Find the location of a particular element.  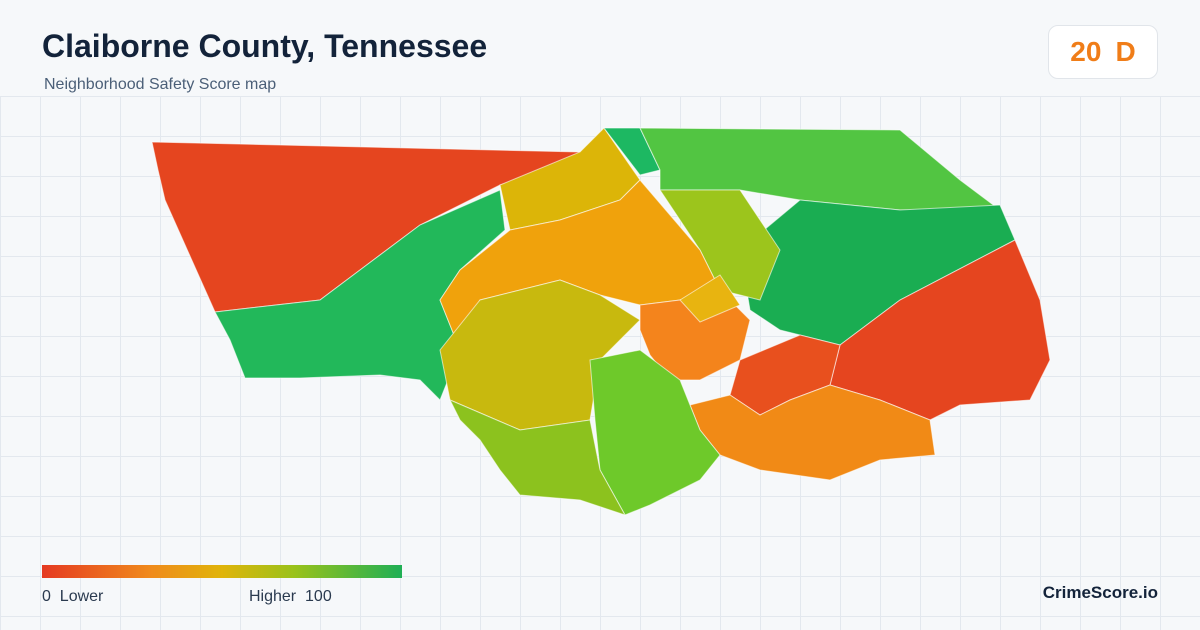

title: Claiborne County, Tennessee is located at coordinates (265, 46).